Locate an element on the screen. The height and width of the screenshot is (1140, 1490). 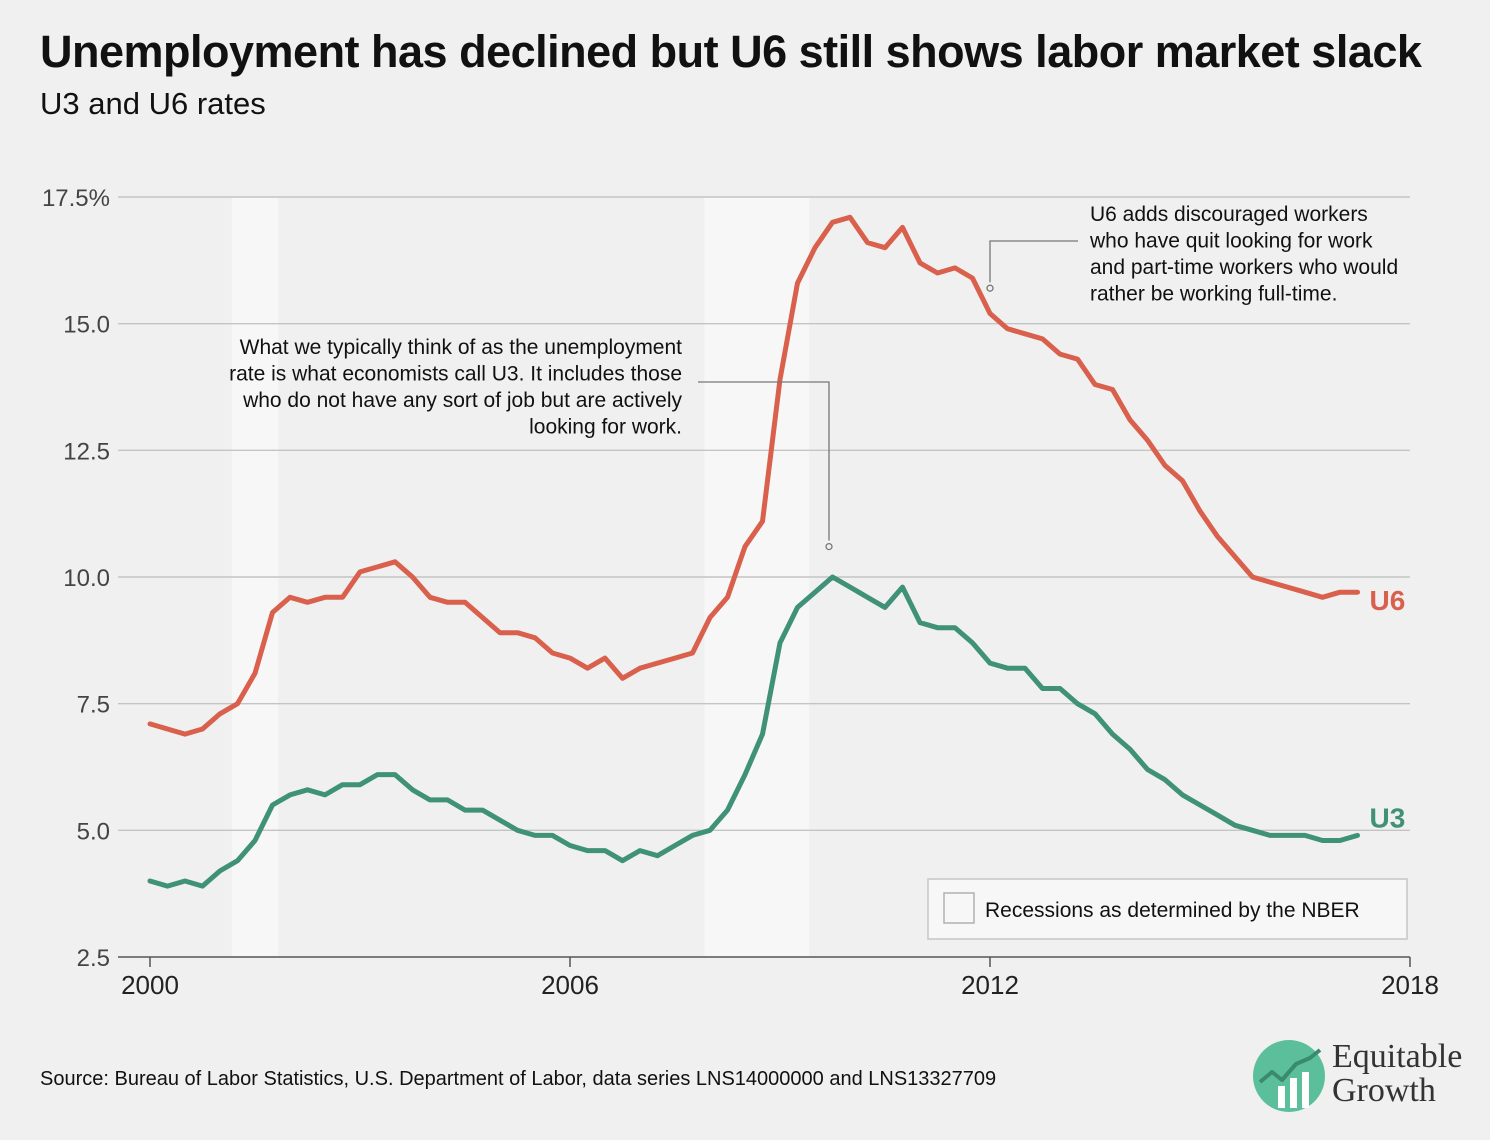
legend-swatch is located at coordinates (959, 908).